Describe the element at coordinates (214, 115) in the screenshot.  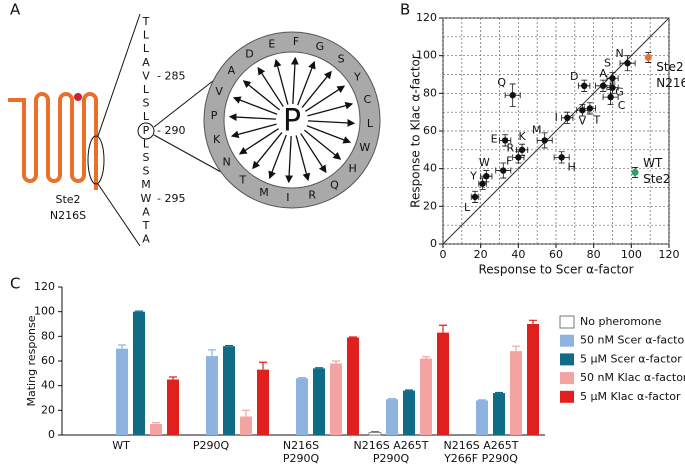
I see `wheel-letter: P` at that location.